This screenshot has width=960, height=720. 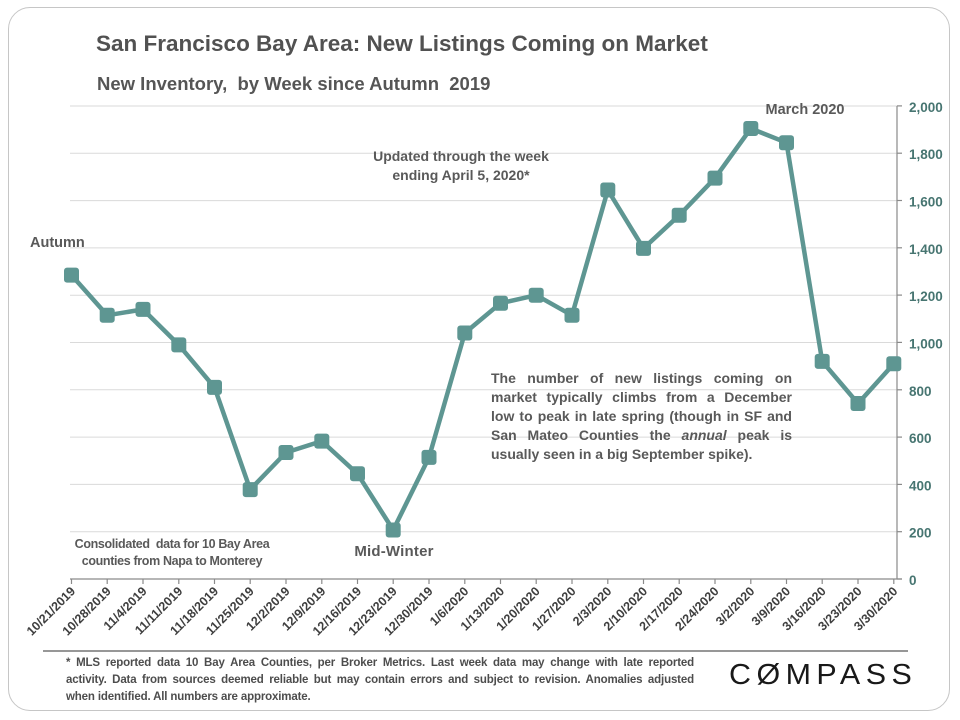 What do you see at coordinates (926, 296) in the screenshot?
I see `svg-text: 1,200` at bounding box center [926, 296].